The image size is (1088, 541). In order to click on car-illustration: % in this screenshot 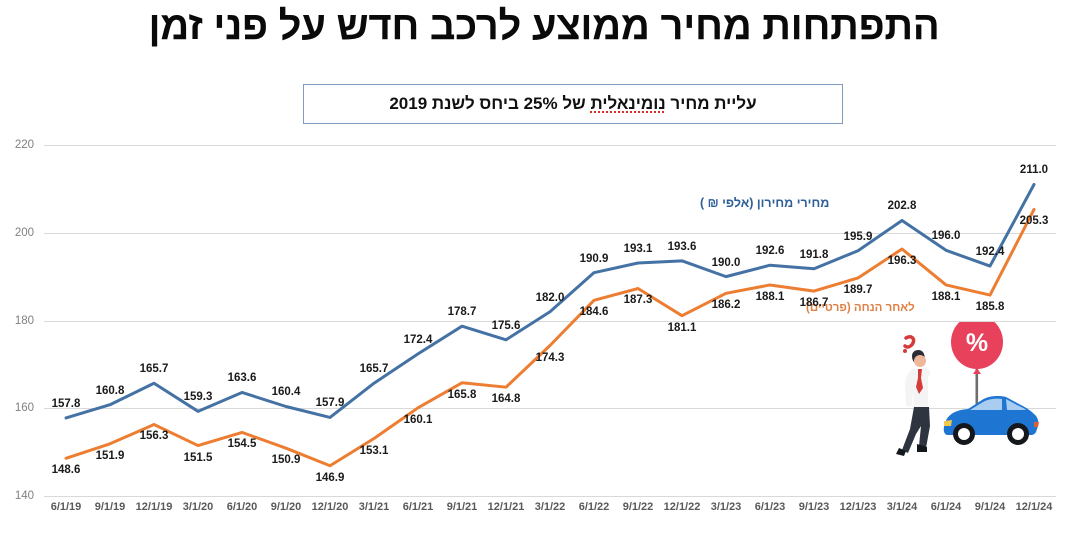, I will do `click(973, 402)`.